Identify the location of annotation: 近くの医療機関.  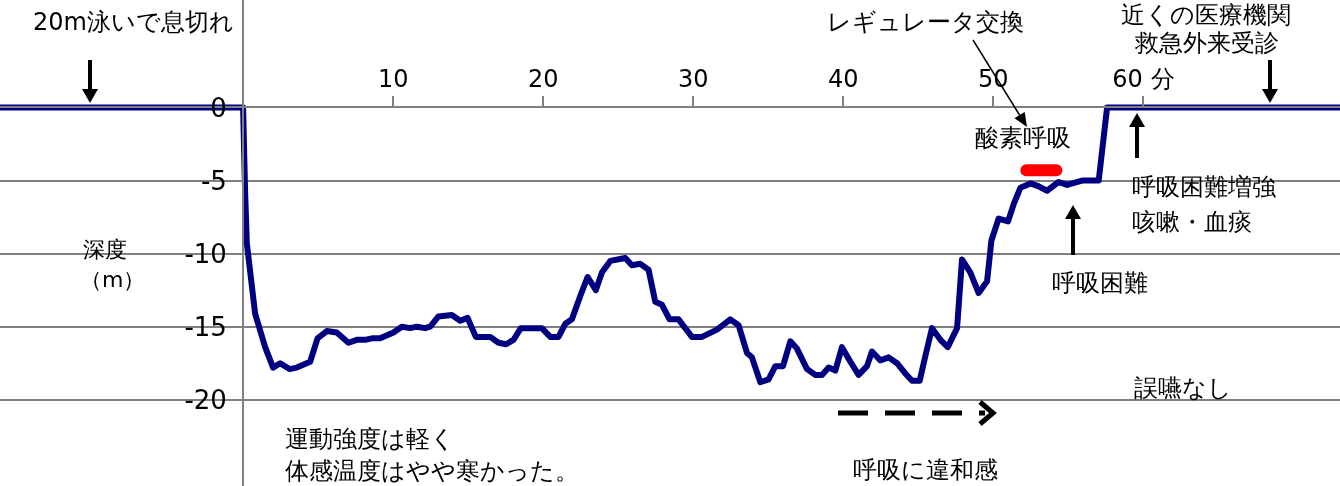
(1206, 15).